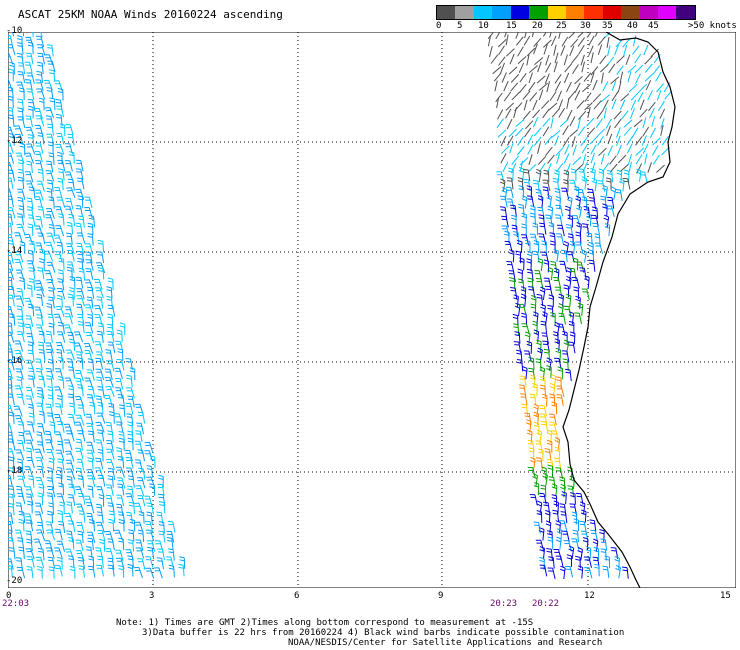  What do you see at coordinates (511, 26) in the screenshot?
I see `colorbar-label: 15` at bounding box center [511, 26].